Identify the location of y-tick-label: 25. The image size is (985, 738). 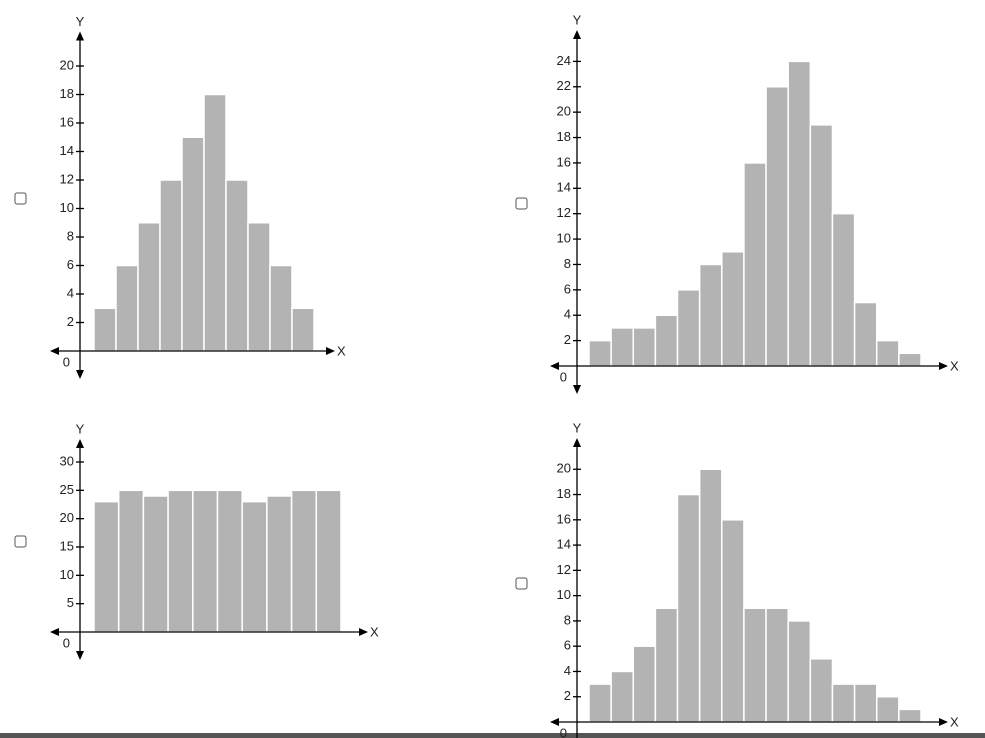
(67, 489).